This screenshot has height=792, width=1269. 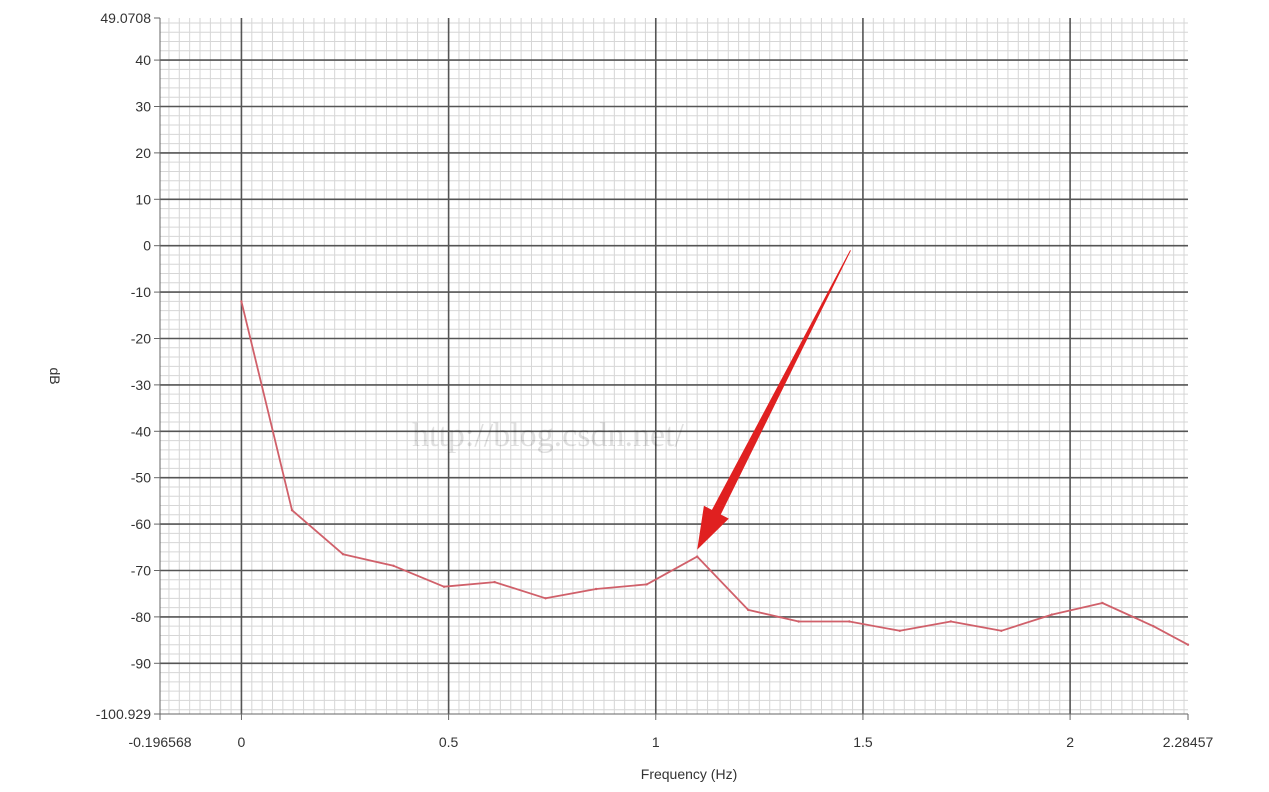 I want to click on y-tick-label: -80, so click(x=141, y=617).